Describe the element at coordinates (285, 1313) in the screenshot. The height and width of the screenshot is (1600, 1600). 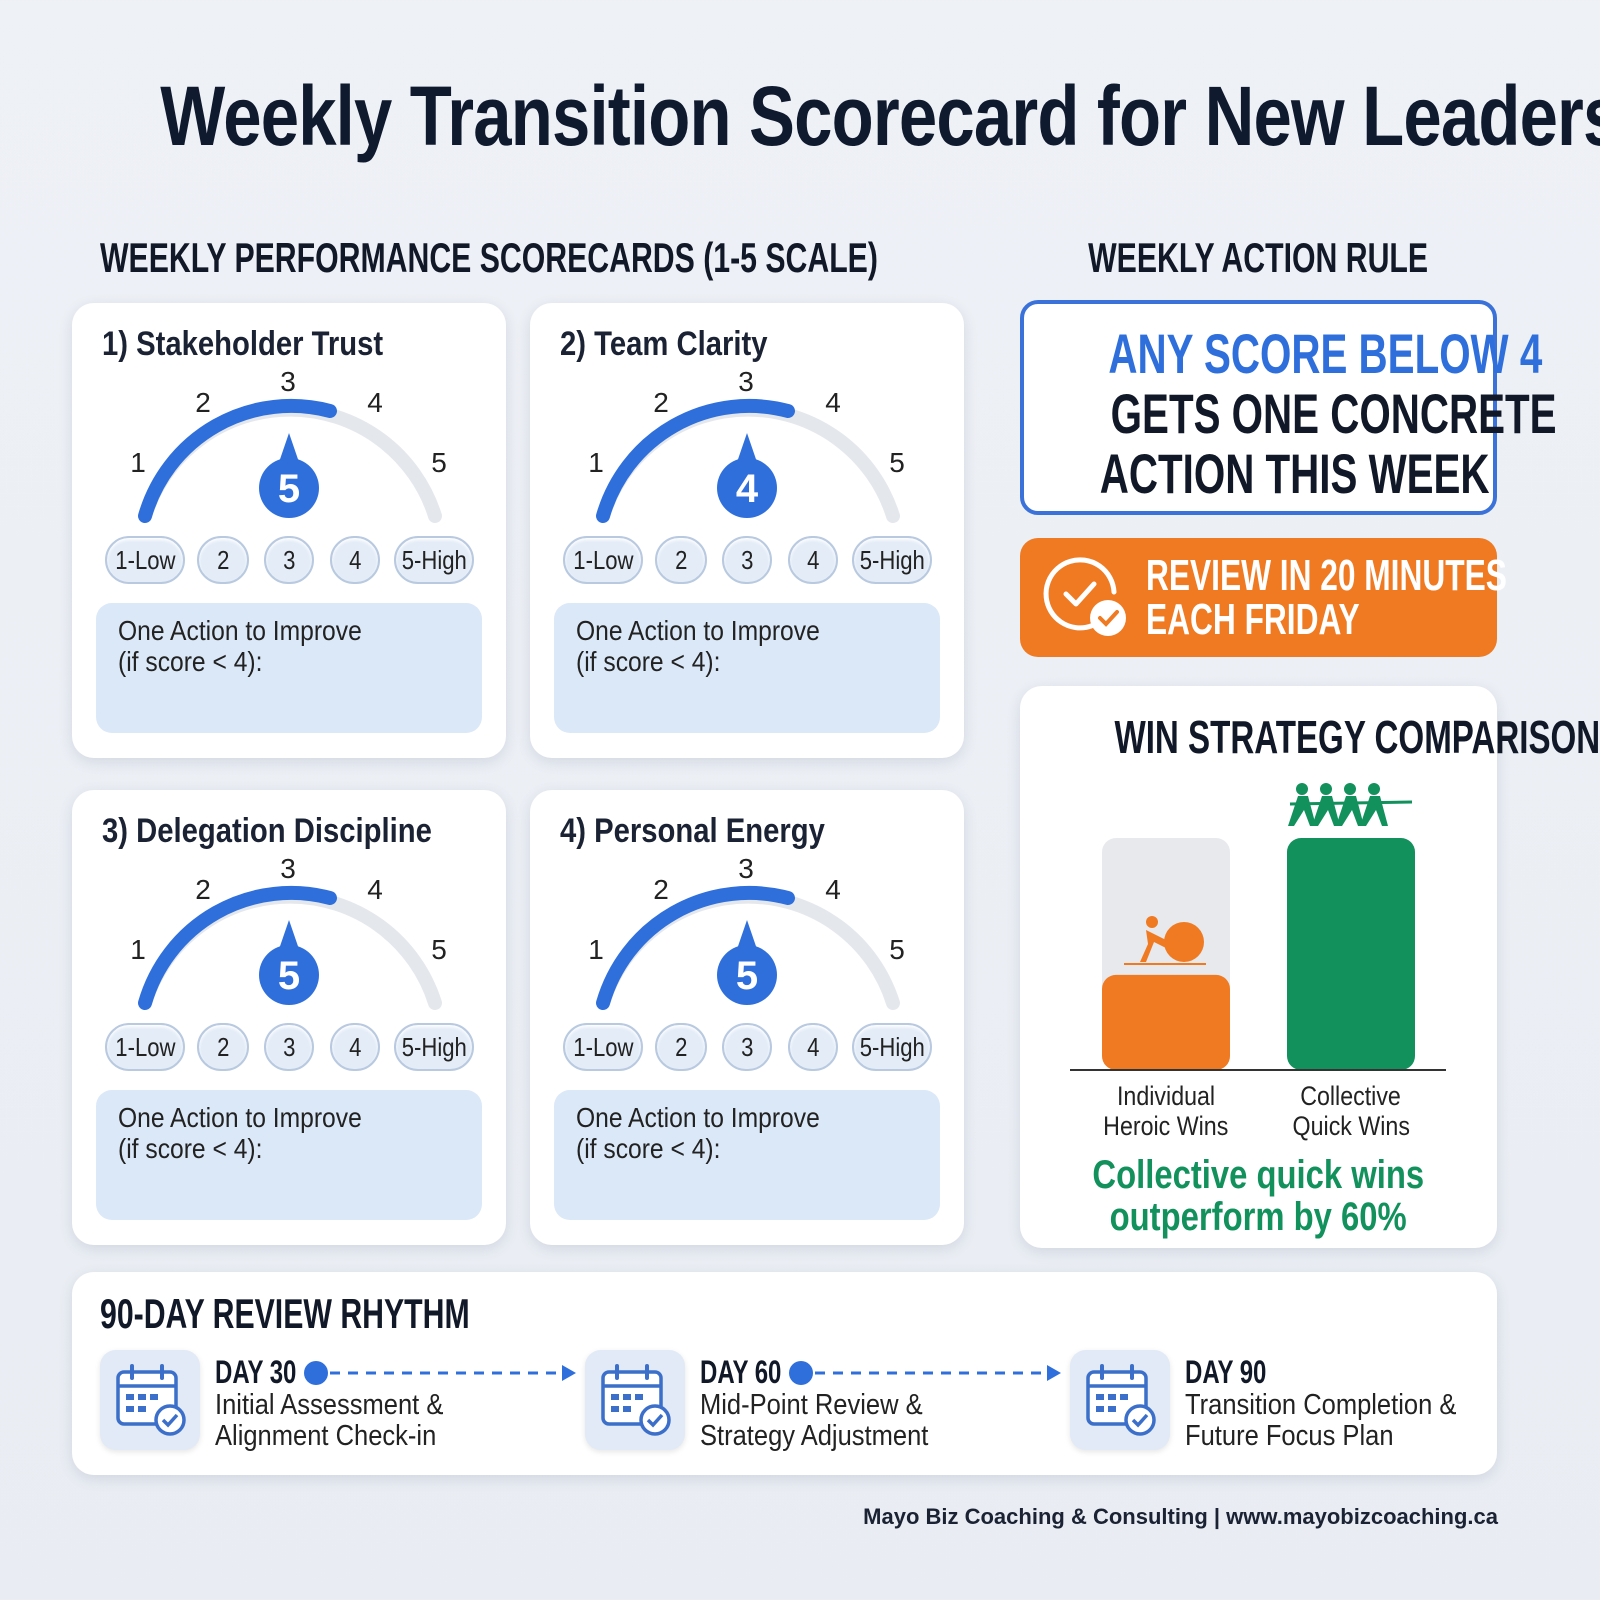
I see `rhythm-heading: 90-DAY REVIEW RHYTHM` at that location.